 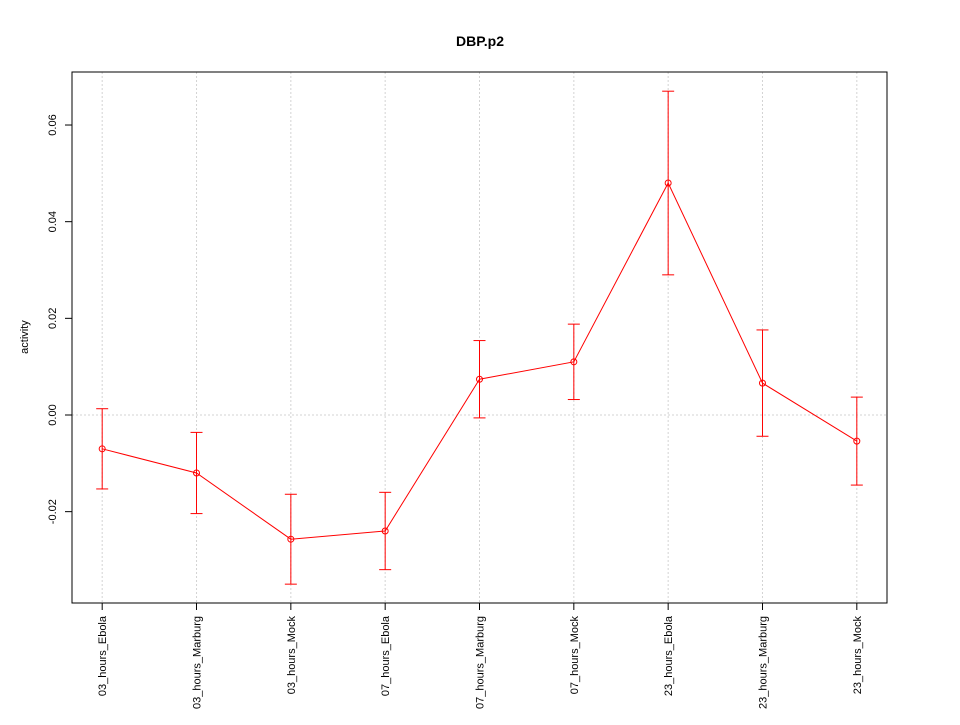 I want to click on x-tick-label: 23_hours_Ebola, so click(x=669, y=655).